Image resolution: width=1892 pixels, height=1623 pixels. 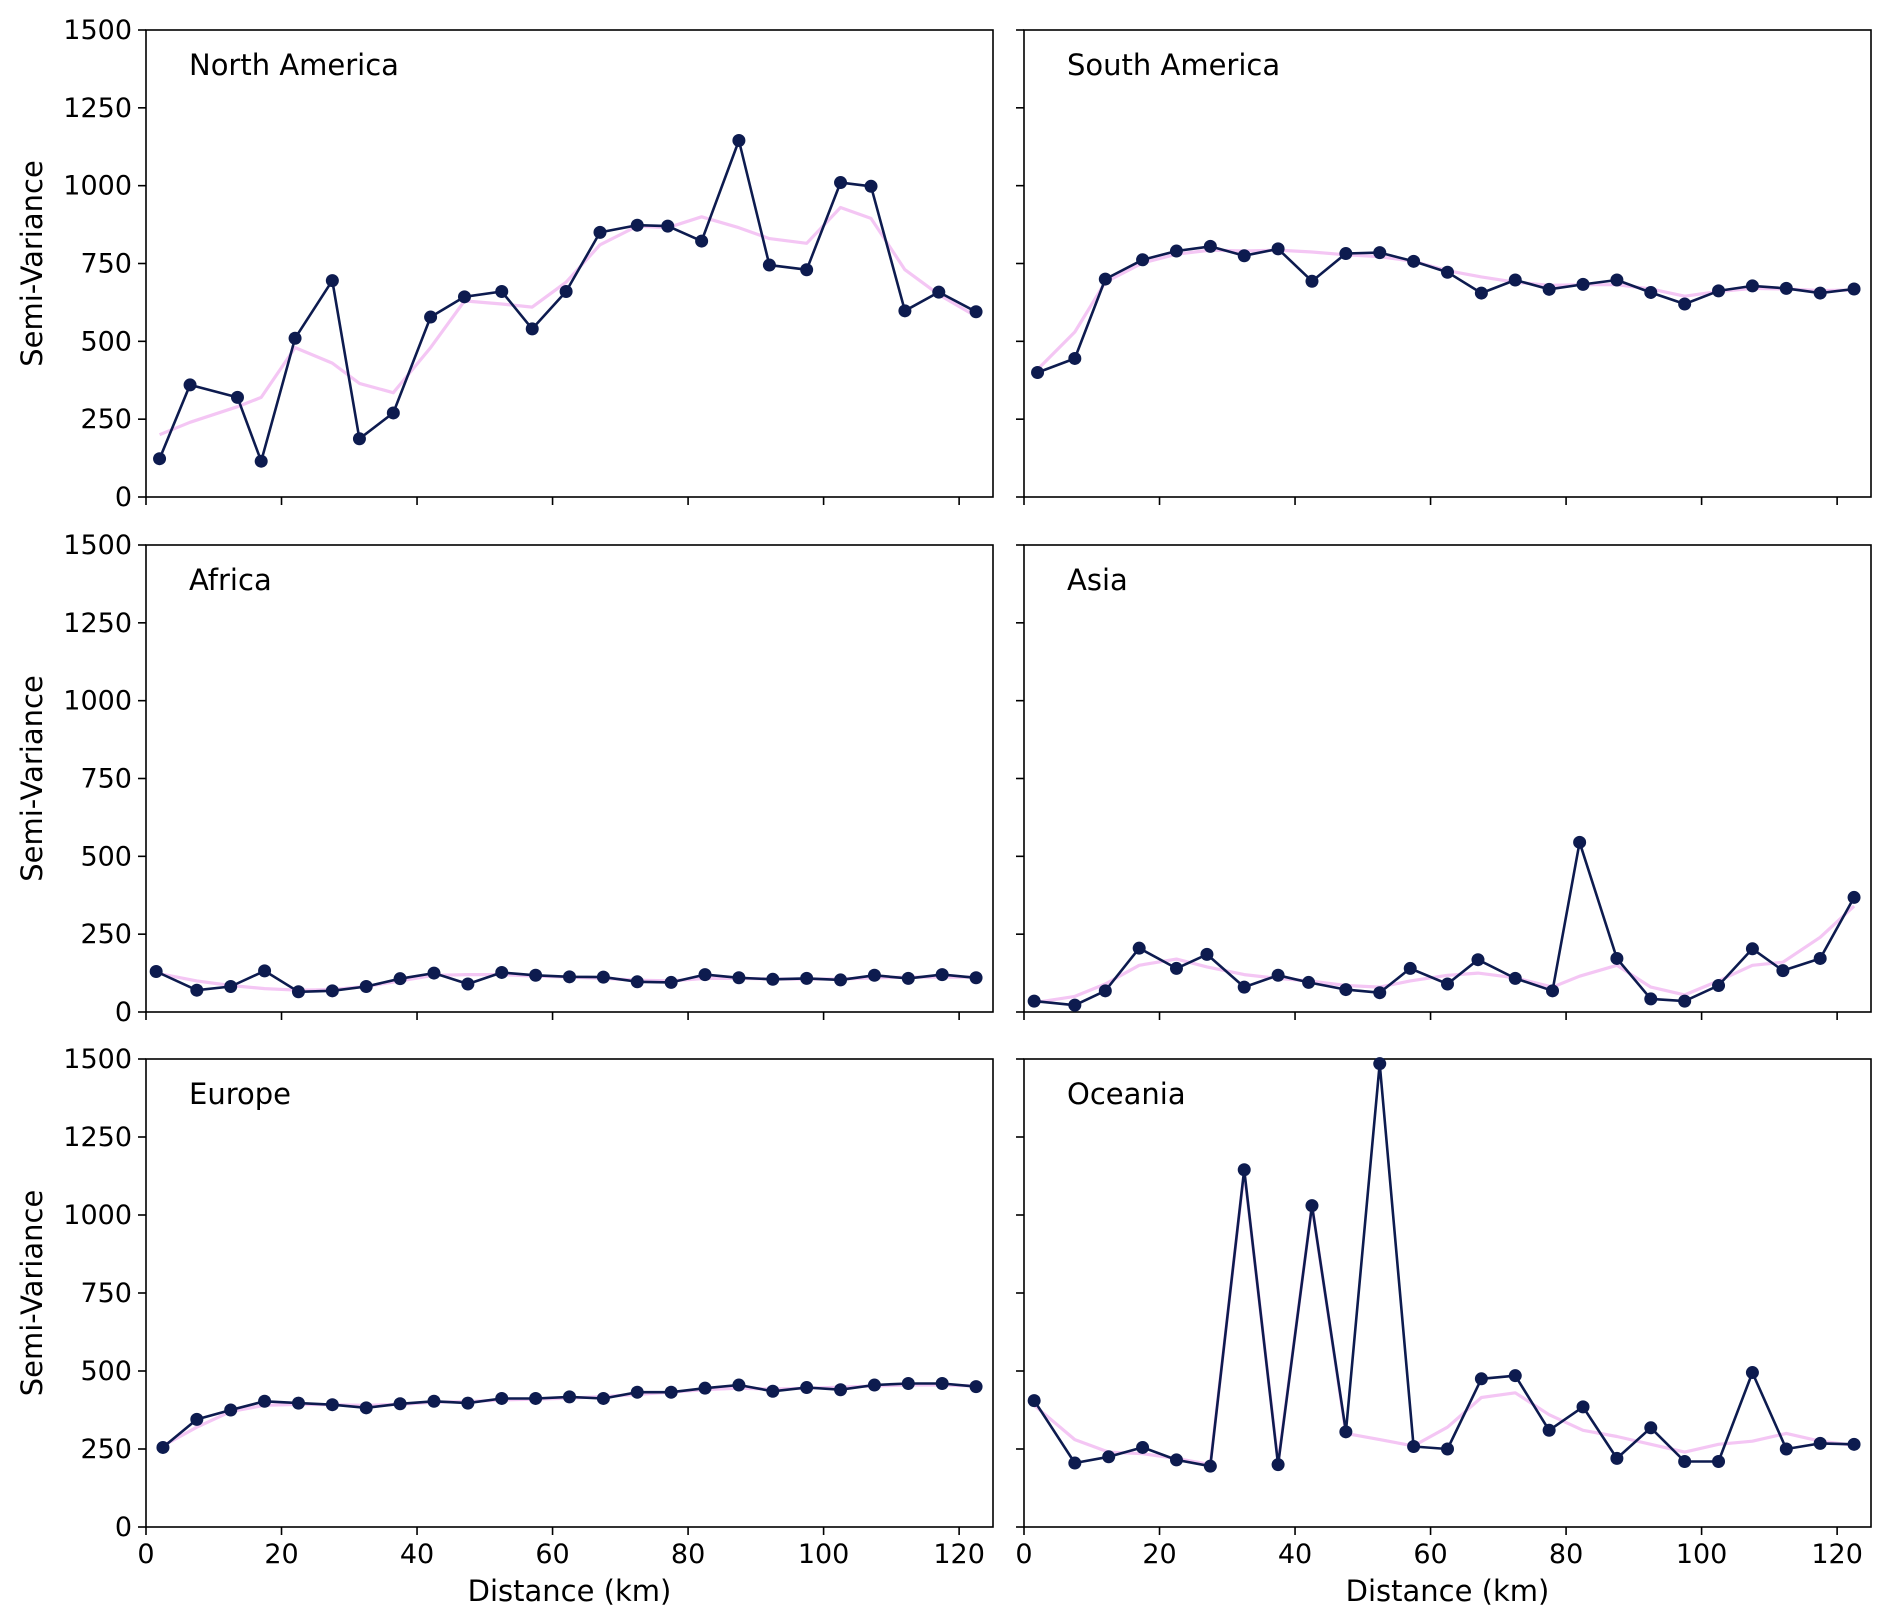 I want to click on y-tick-label: 750, so click(x=106, y=779).